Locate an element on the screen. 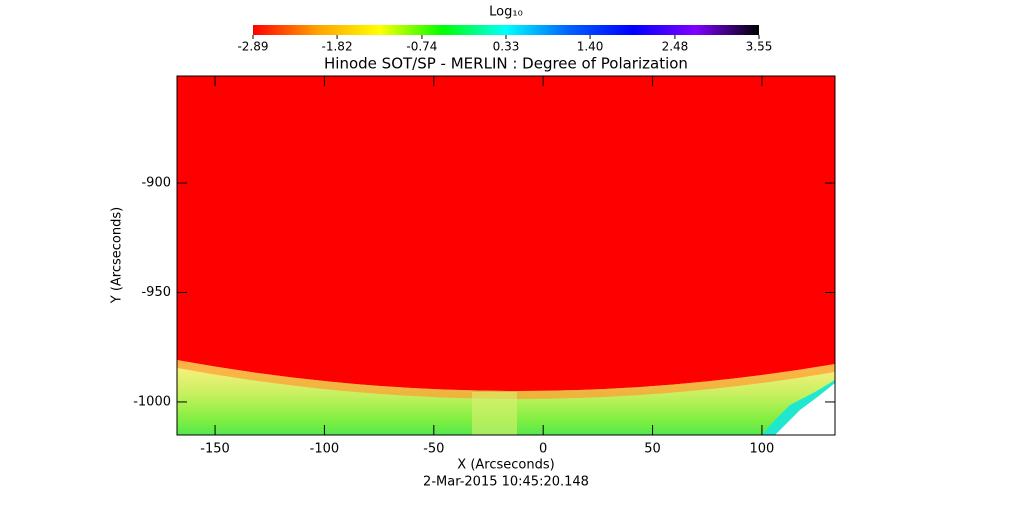  colorbar-tick-label: -1.82 is located at coordinates (337, 47).